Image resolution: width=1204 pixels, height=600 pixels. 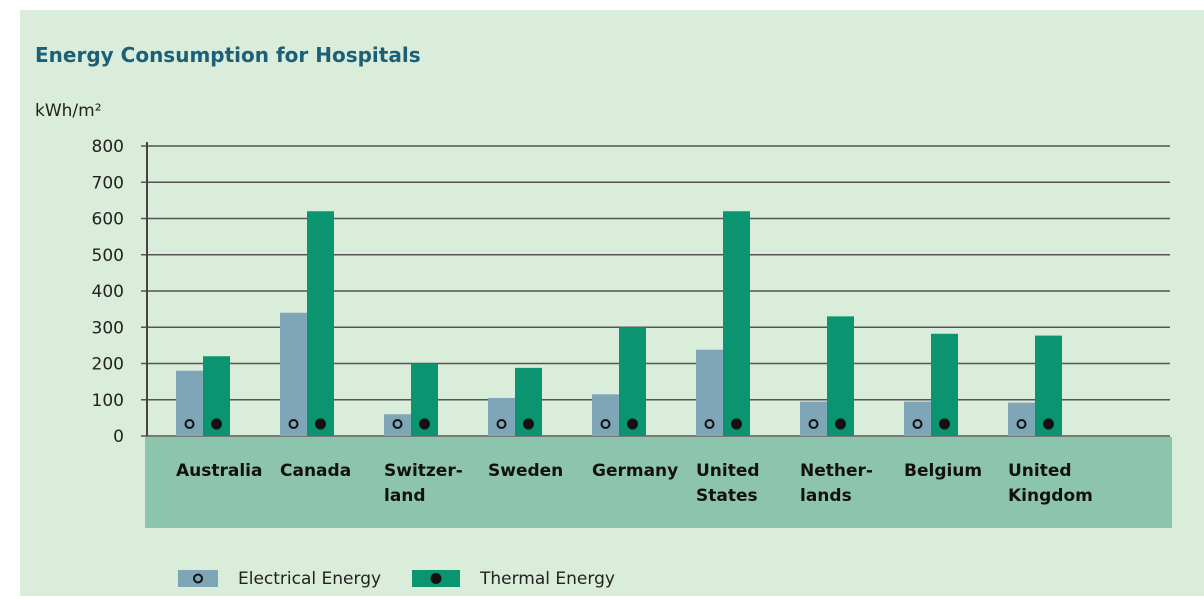 I want to click on y-tick-label: 600, so click(x=108, y=220).